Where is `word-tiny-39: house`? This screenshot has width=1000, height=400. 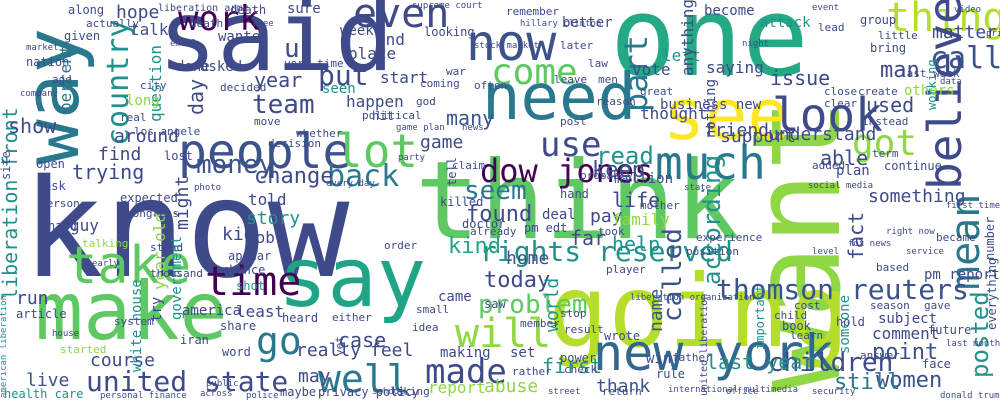 word-tiny-39: house is located at coordinates (66, 334).